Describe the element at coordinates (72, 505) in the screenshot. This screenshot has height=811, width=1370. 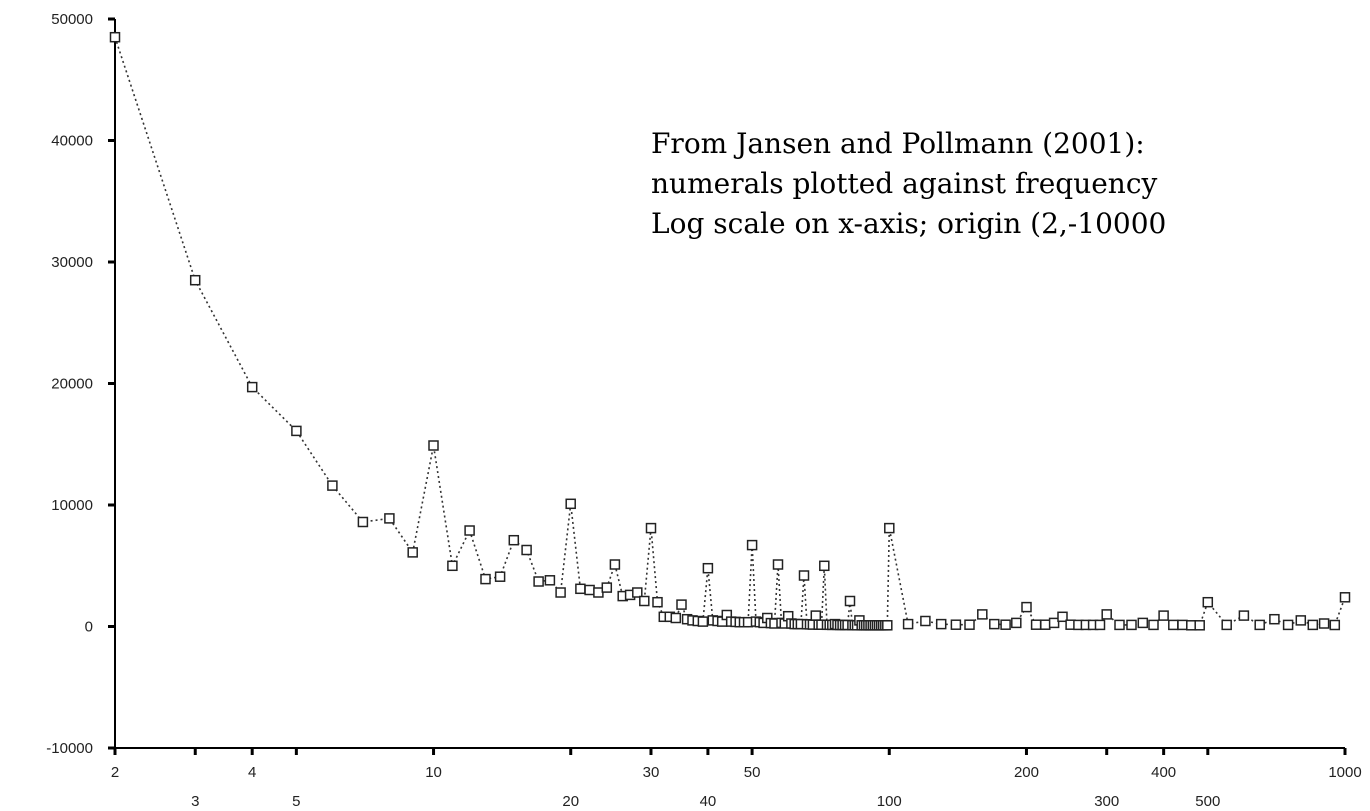
I see `y-tick-label: 10000` at that location.